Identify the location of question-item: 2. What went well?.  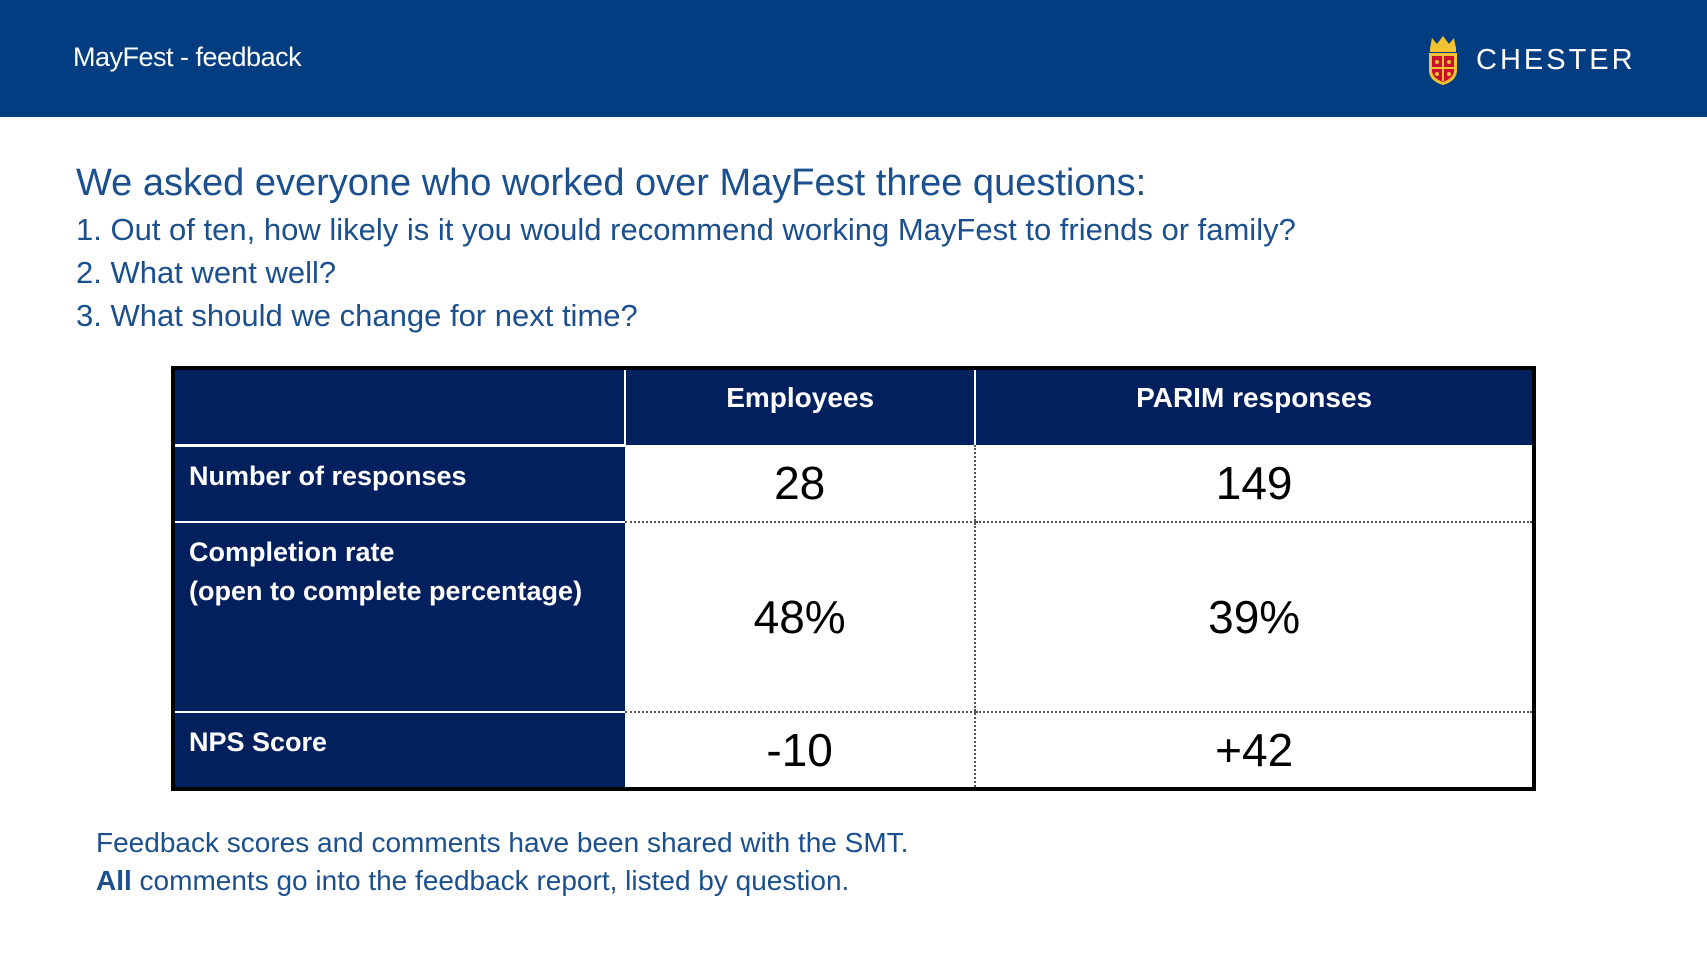
(206, 272).